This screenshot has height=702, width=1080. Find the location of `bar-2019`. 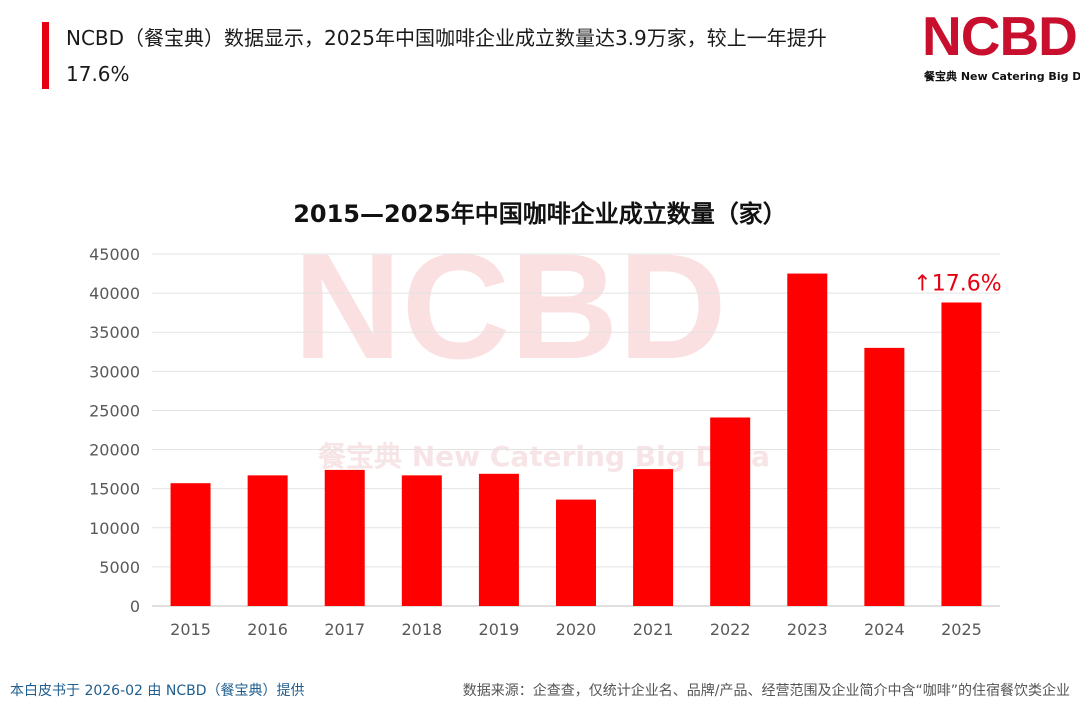

bar-2019 is located at coordinates (498, 539).